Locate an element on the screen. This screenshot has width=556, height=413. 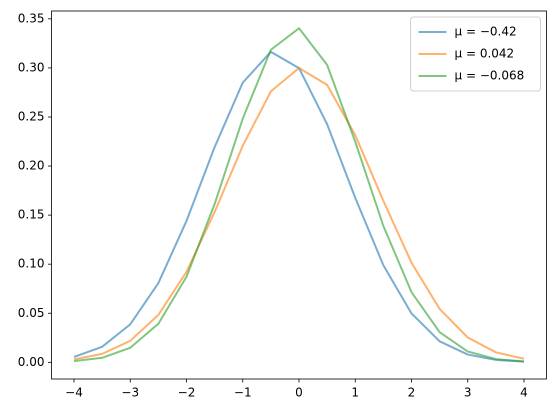
x-tick-label: −4 is located at coordinates (74, 393).